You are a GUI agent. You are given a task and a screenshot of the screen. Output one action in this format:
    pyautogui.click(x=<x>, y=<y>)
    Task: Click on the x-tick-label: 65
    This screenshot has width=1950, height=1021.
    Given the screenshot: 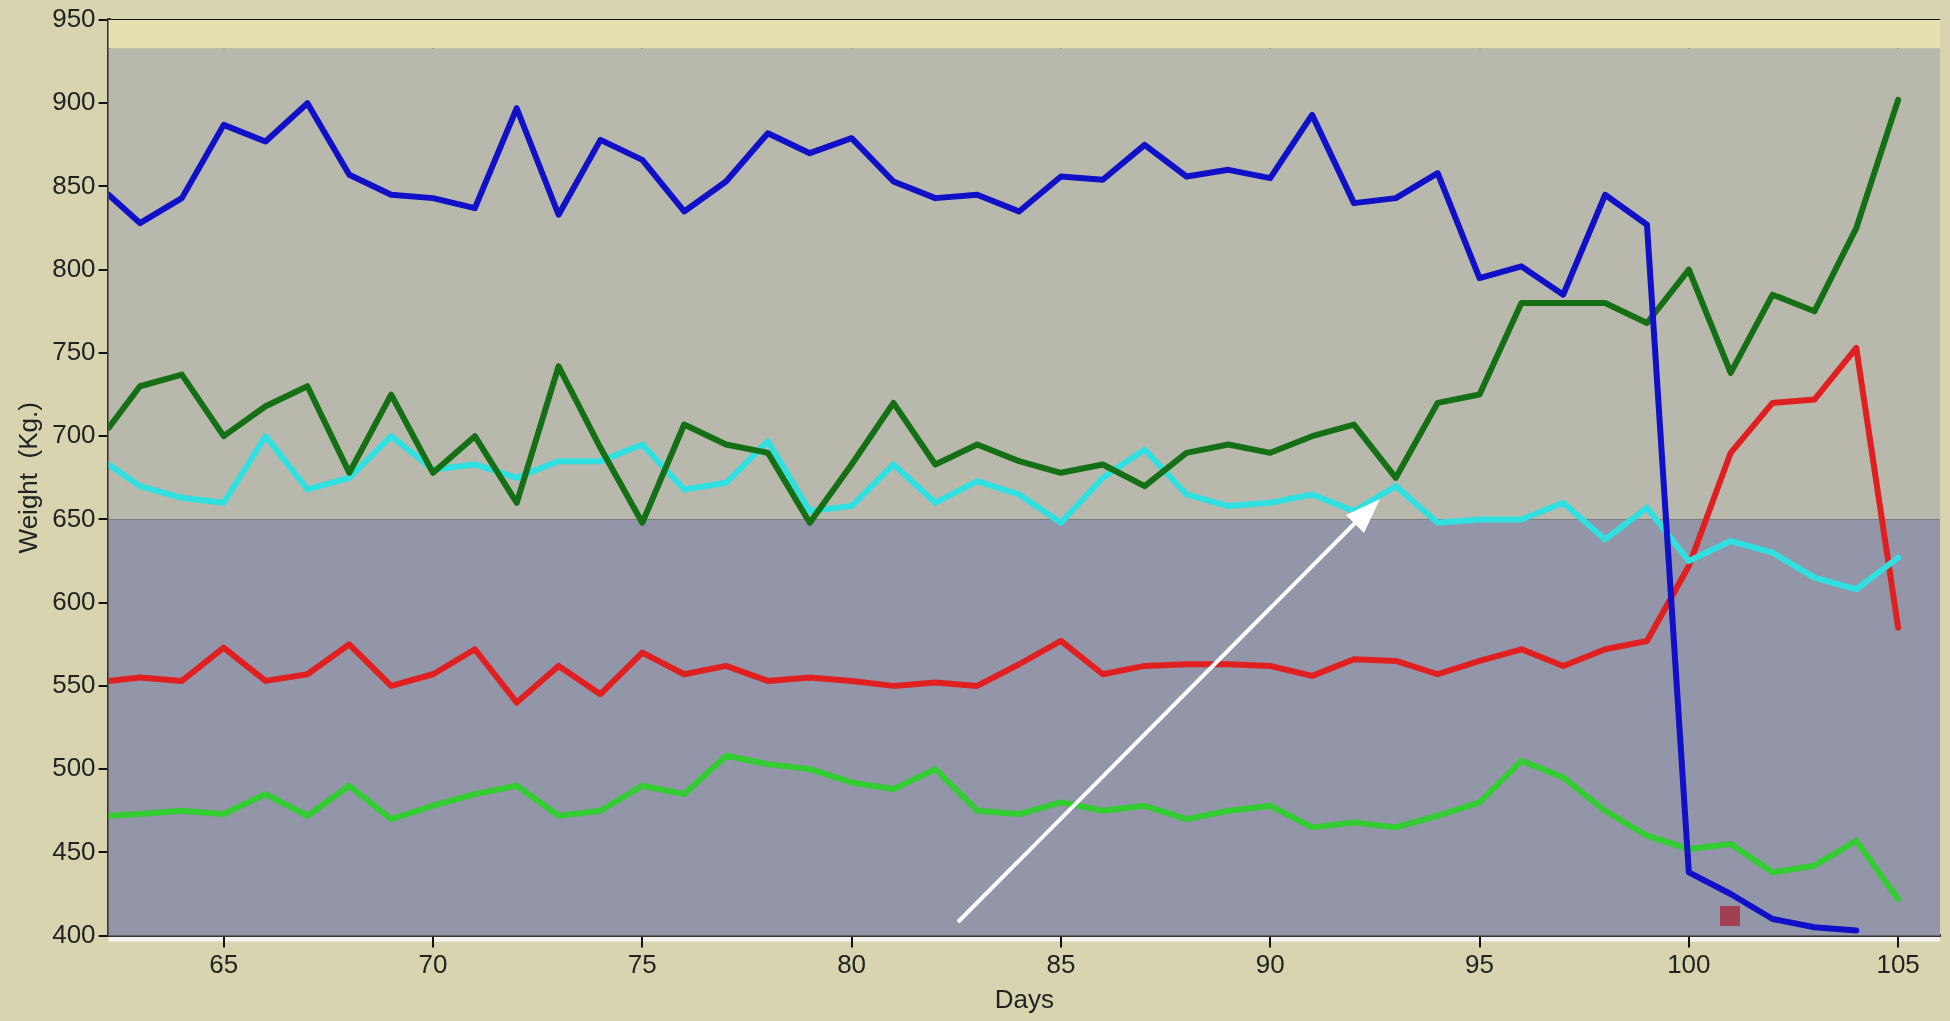 What is the action you would take?
    pyautogui.click(x=224, y=964)
    